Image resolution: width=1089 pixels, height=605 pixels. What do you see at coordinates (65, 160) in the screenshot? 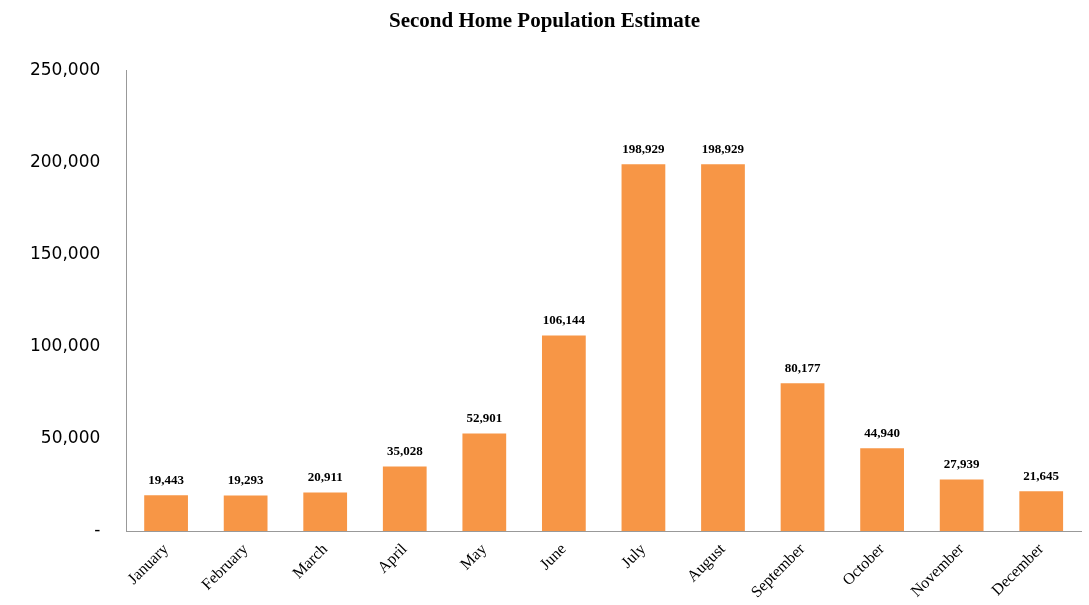
I see `y-tick-label: 200,000` at bounding box center [65, 160].